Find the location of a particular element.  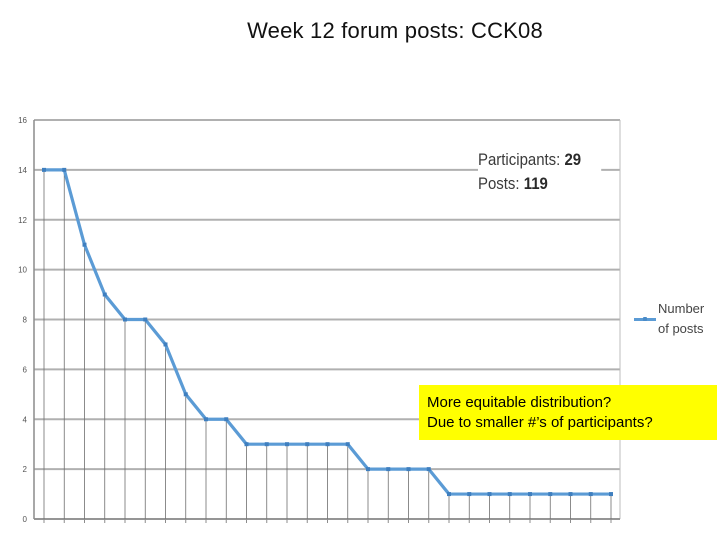

y-tick-label-14: 14 is located at coordinates (22, 170).